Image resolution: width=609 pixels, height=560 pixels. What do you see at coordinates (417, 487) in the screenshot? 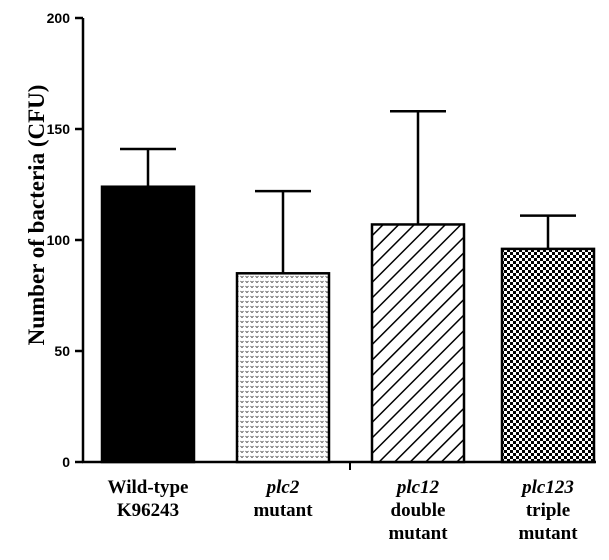
I see `category-label-line: plc12` at bounding box center [417, 487].